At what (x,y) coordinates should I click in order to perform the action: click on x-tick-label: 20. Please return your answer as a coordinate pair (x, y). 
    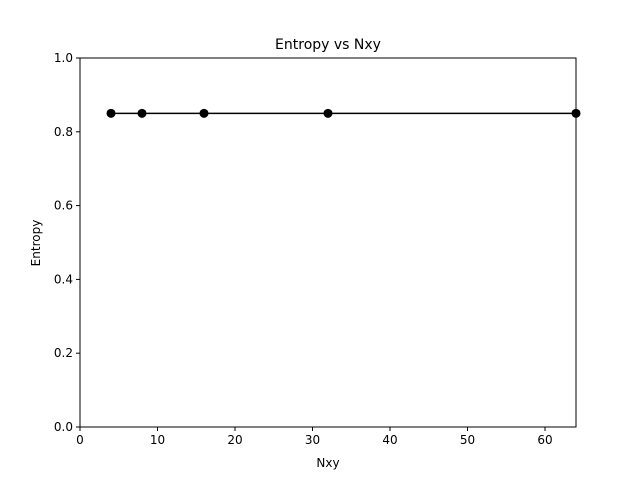
    Looking at the image, I should click on (234, 440).